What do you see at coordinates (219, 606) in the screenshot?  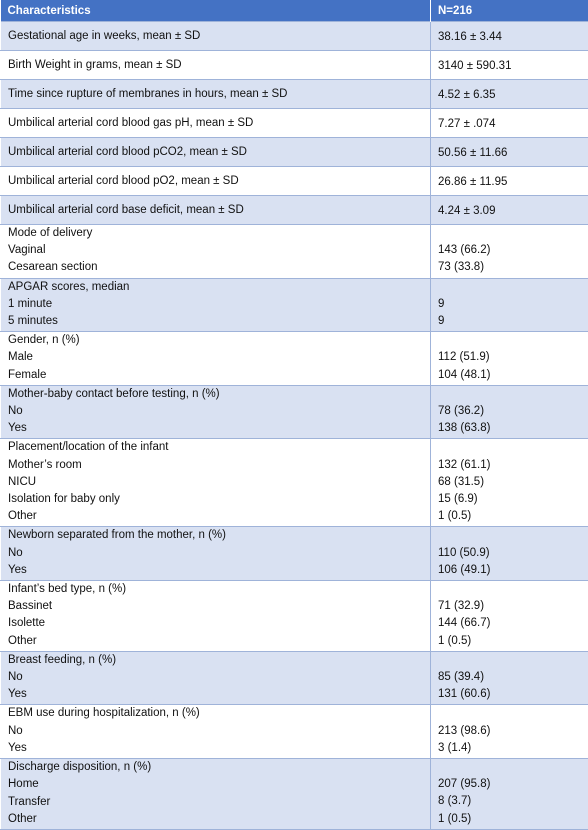 I see `sub-item-label: Bassinet` at bounding box center [219, 606].